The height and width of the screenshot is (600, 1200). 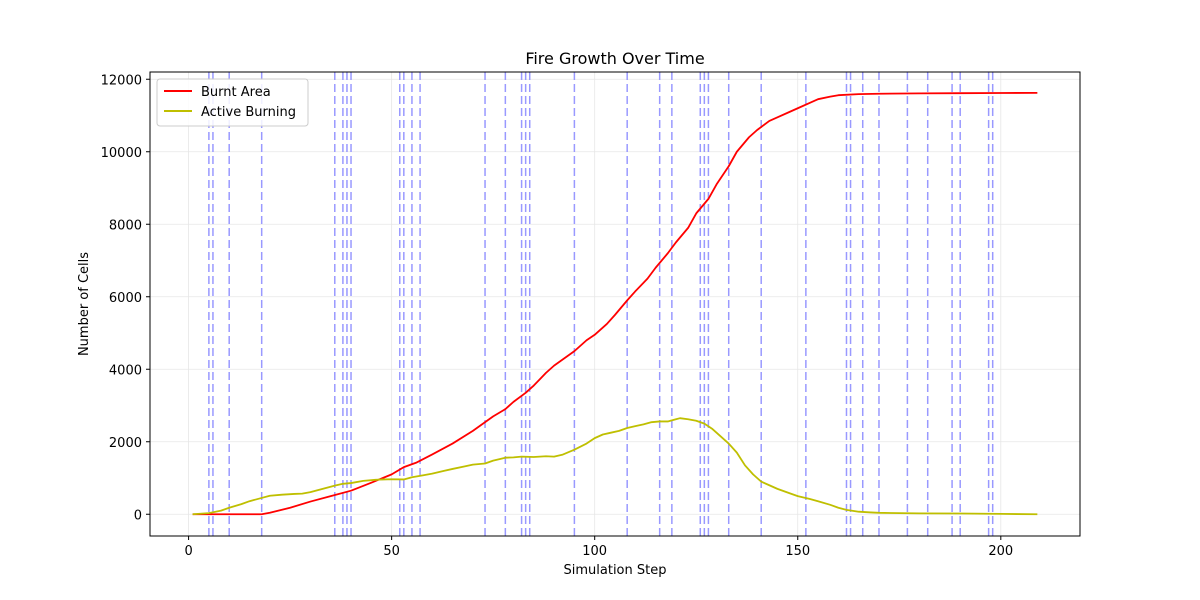 I want to click on y-tick-label: 6000, so click(x=125, y=298).